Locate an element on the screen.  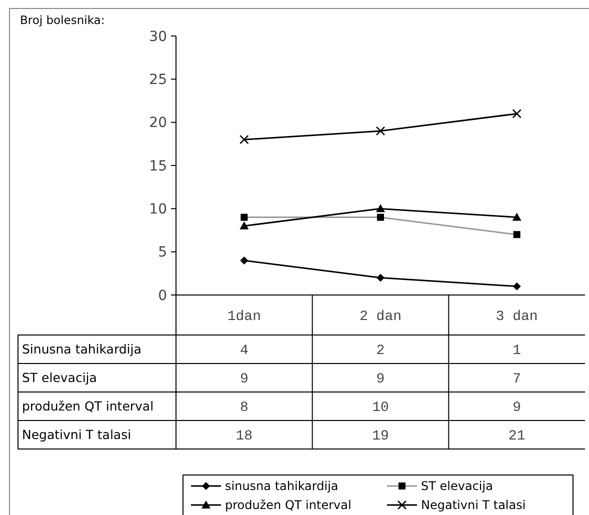
legend-label: produžen QT interval is located at coordinates (288, 505).